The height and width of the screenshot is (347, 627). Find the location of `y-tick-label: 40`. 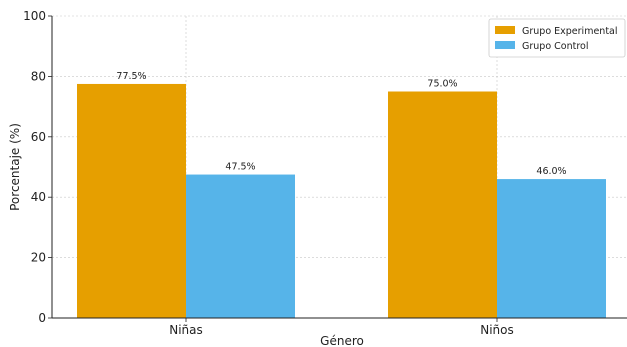

y-tick-label: 40 is located at coordinates (38, 197).